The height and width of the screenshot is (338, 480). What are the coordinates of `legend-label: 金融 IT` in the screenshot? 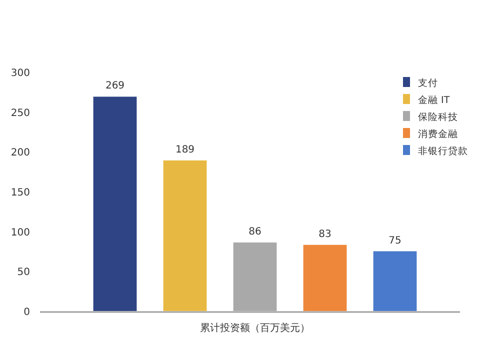 It's located at (434, 100).